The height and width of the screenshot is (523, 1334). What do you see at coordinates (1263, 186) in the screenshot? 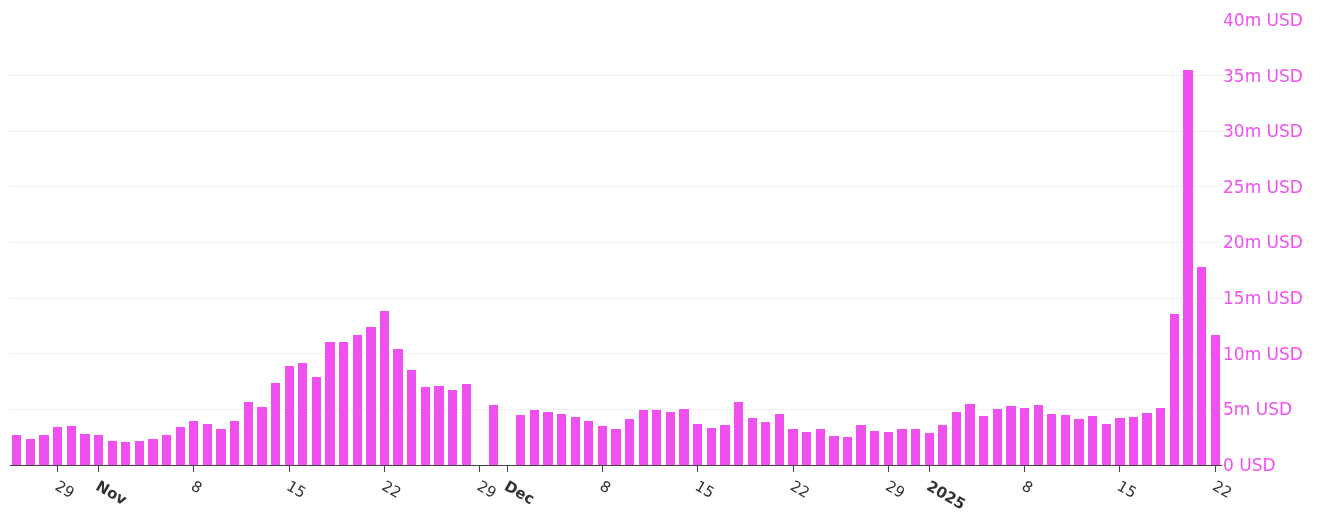
I see `y-tick-label: 25m USD` at bounding box center [1263, 186].